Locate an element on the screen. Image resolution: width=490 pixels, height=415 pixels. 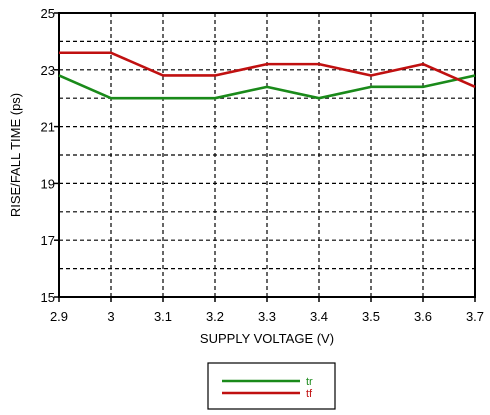
y-axis-title: RISE/FALL TIME (ps) is located at coordinates (15, 155).